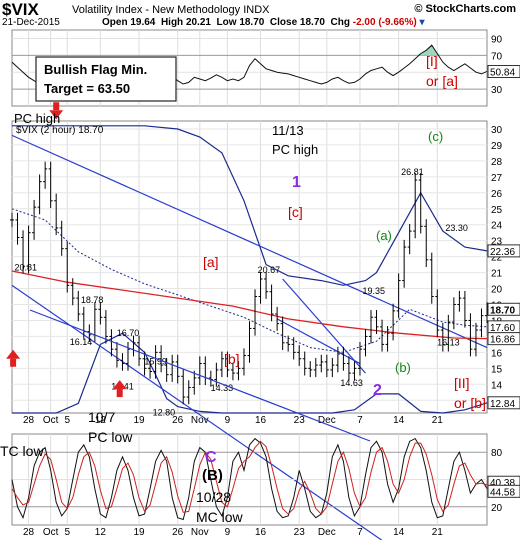 Image resolution: width=520 pixels, height=540 pixels. Describe the element at coordinates (26, 268) in the screenshot. I see `price-point-label: 20.81` at that location.